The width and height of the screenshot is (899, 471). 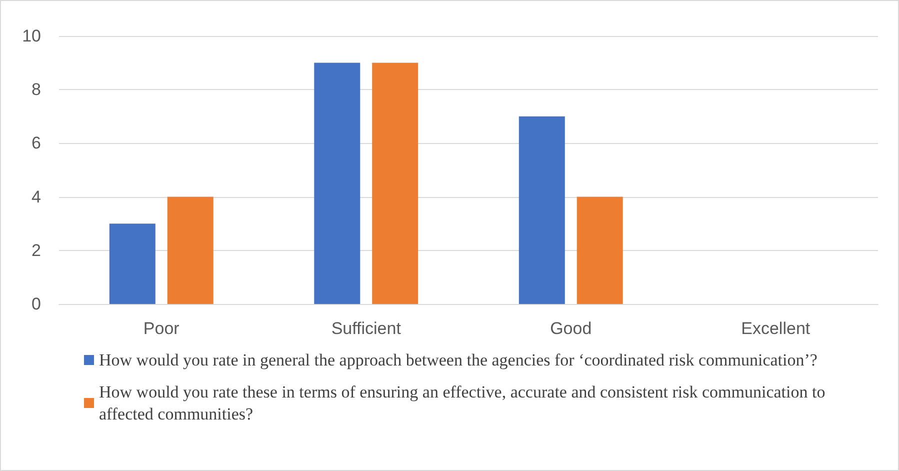 What do you see at coordinates (366, 328) in the screenshot?
I see `x-tick-label: Sufficient` at bounding box center [366, 328].